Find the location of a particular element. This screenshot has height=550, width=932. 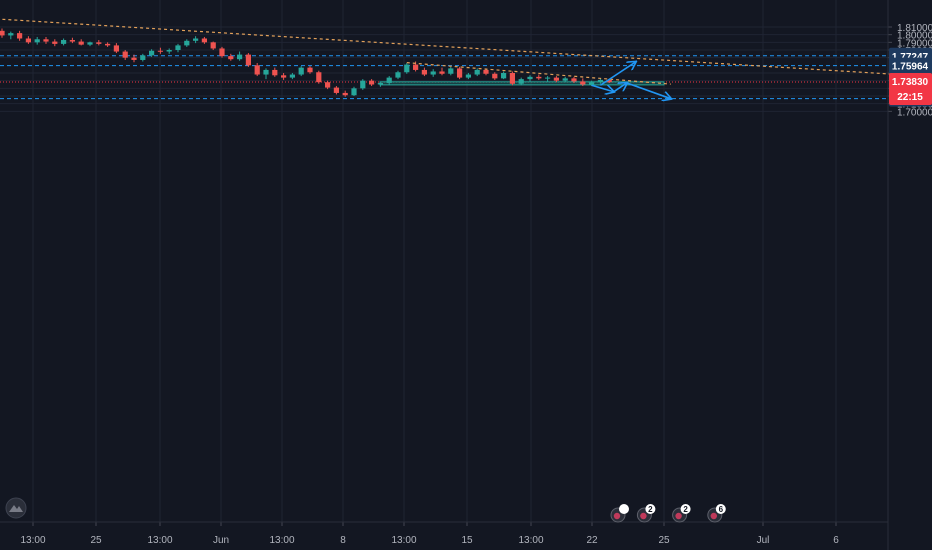

logo is located at coordinates (16, 508).